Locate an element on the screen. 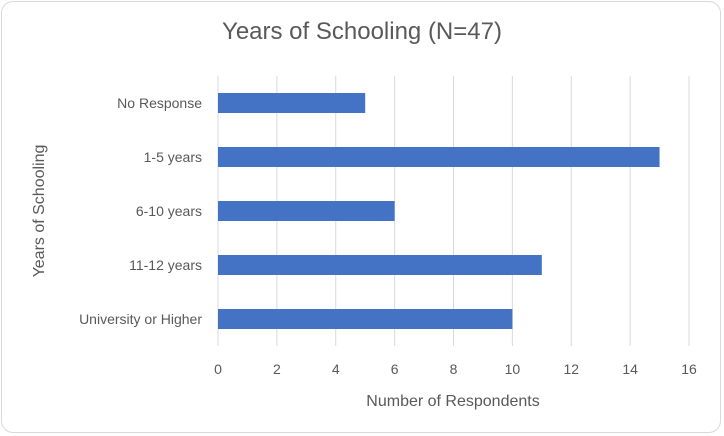 The image size is (724, 436). category-label: 6-10 years is located at coordinates (169, 211).